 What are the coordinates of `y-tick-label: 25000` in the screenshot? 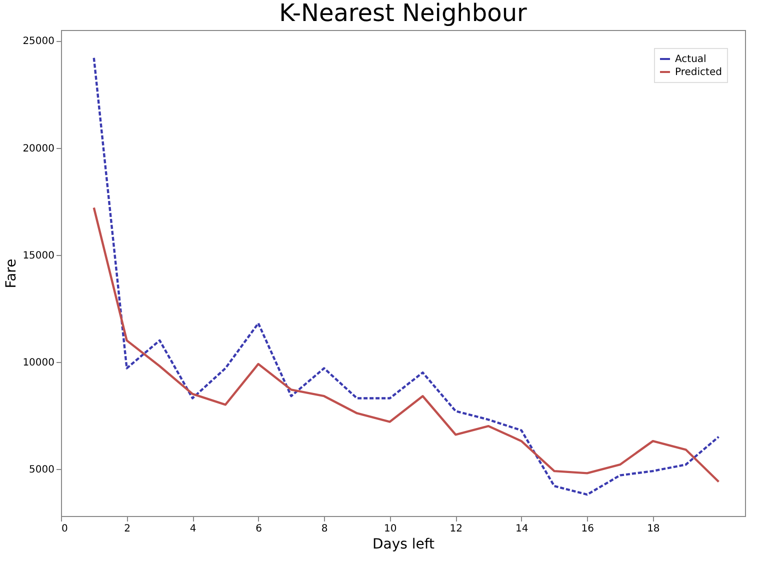 It's located at (38, 42).